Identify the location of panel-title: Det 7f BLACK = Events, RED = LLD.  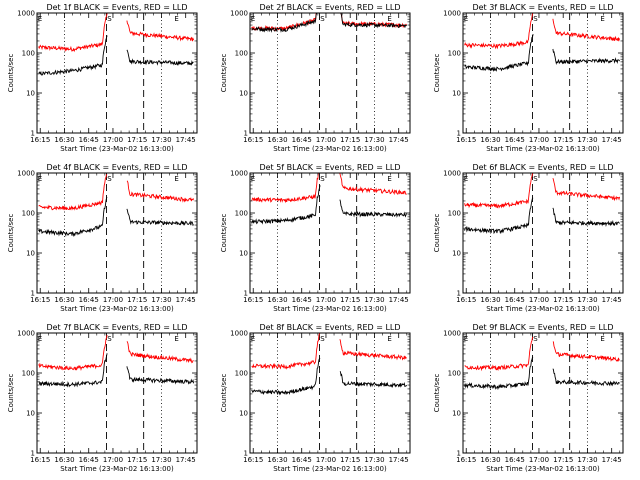
(116, 327).